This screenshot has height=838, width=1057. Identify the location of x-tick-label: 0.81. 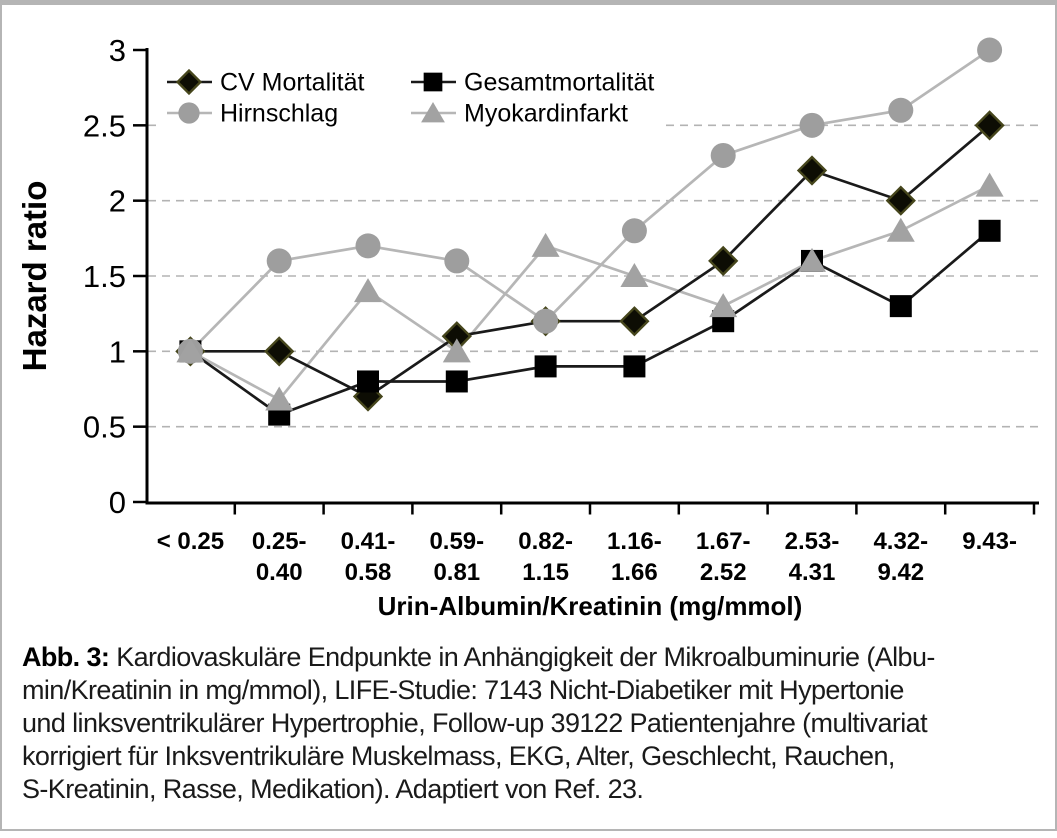
(456, 572).